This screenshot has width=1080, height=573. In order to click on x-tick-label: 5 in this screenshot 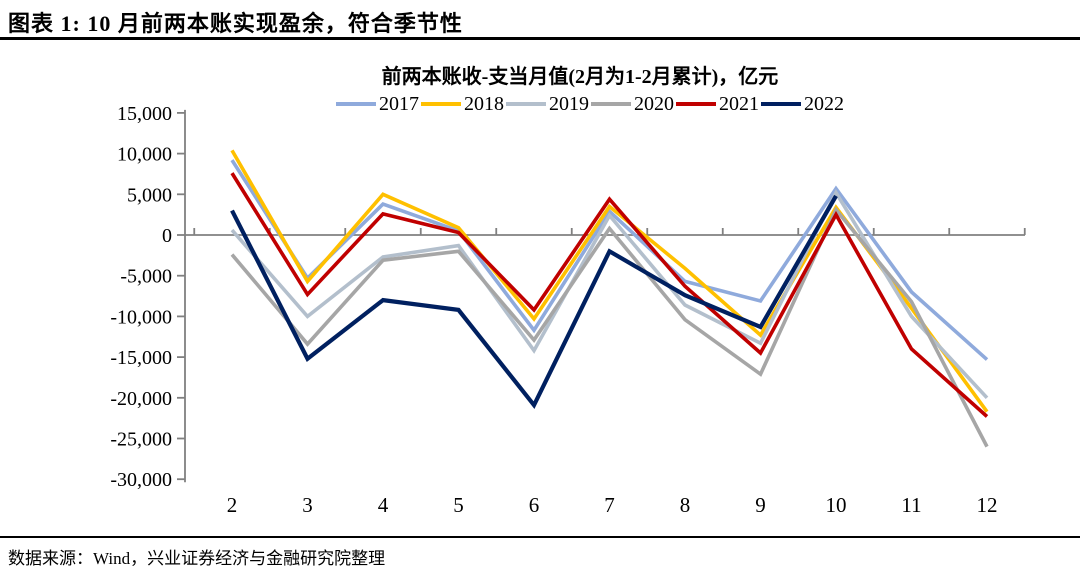, I will do `click(458, 505)`.